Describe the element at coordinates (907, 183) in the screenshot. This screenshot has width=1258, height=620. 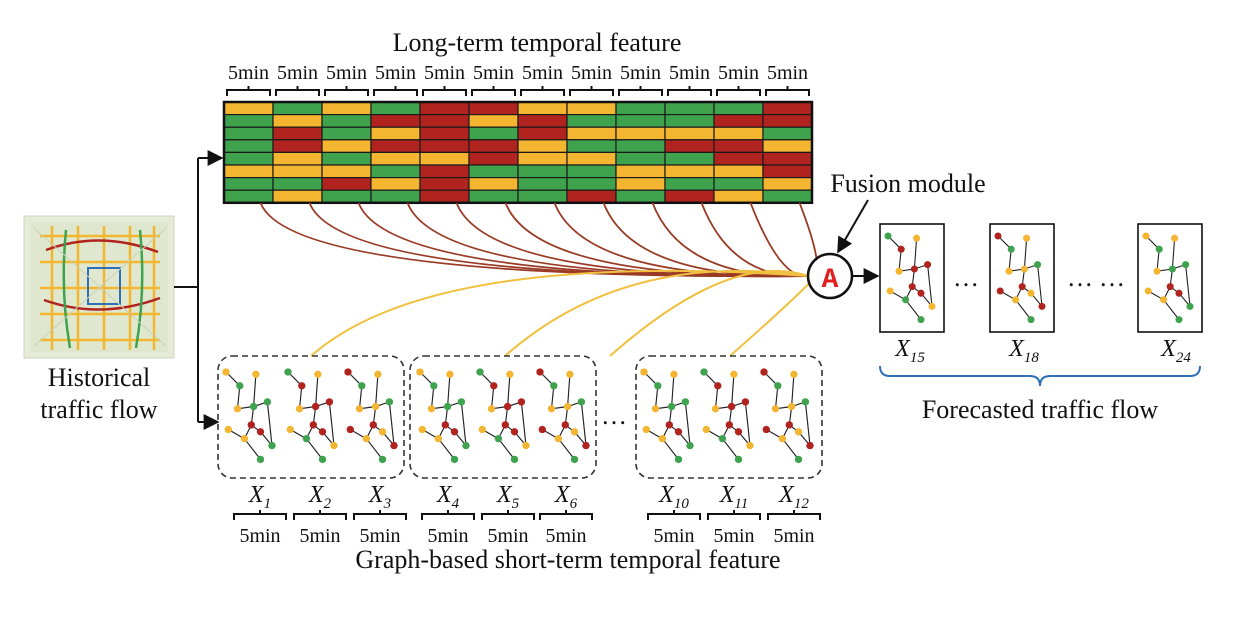
I see `fusion-module-label: Fusion module` at that location.